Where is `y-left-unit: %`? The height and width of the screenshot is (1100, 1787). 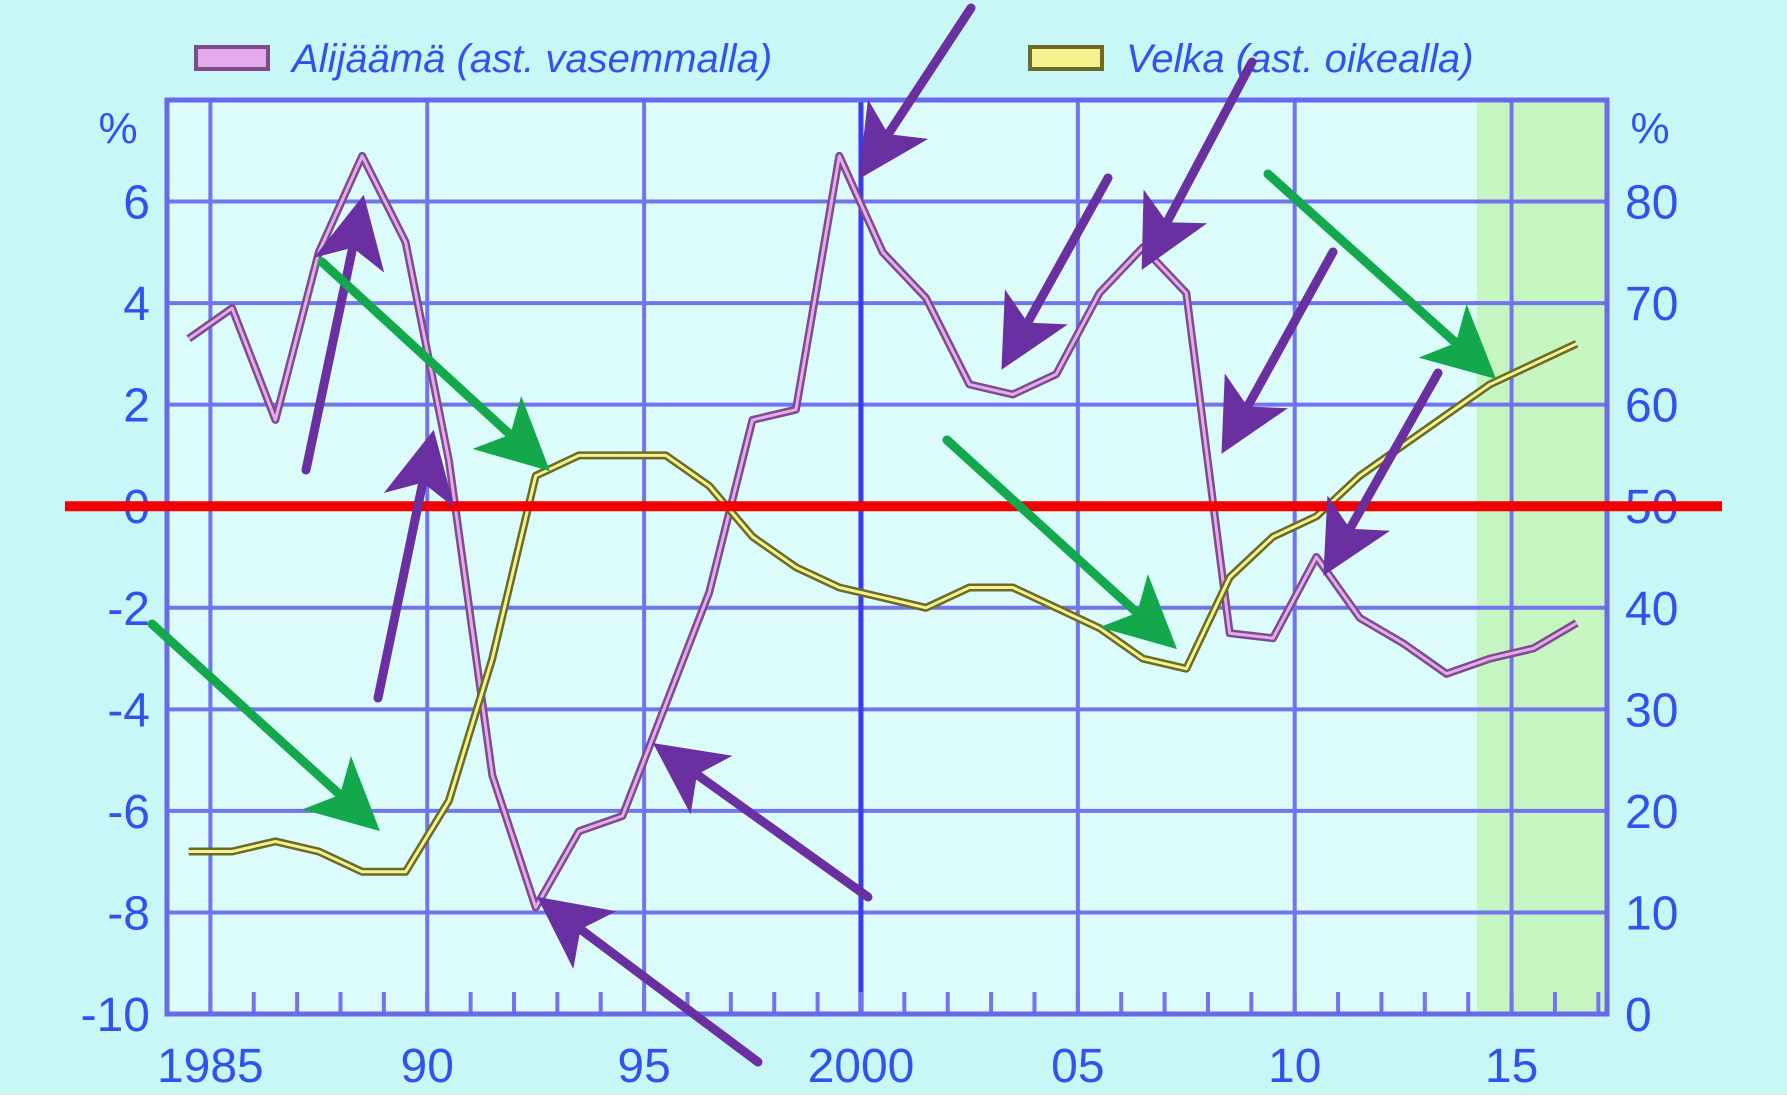
y-left-unit: % is located at coordinates (117, 128).